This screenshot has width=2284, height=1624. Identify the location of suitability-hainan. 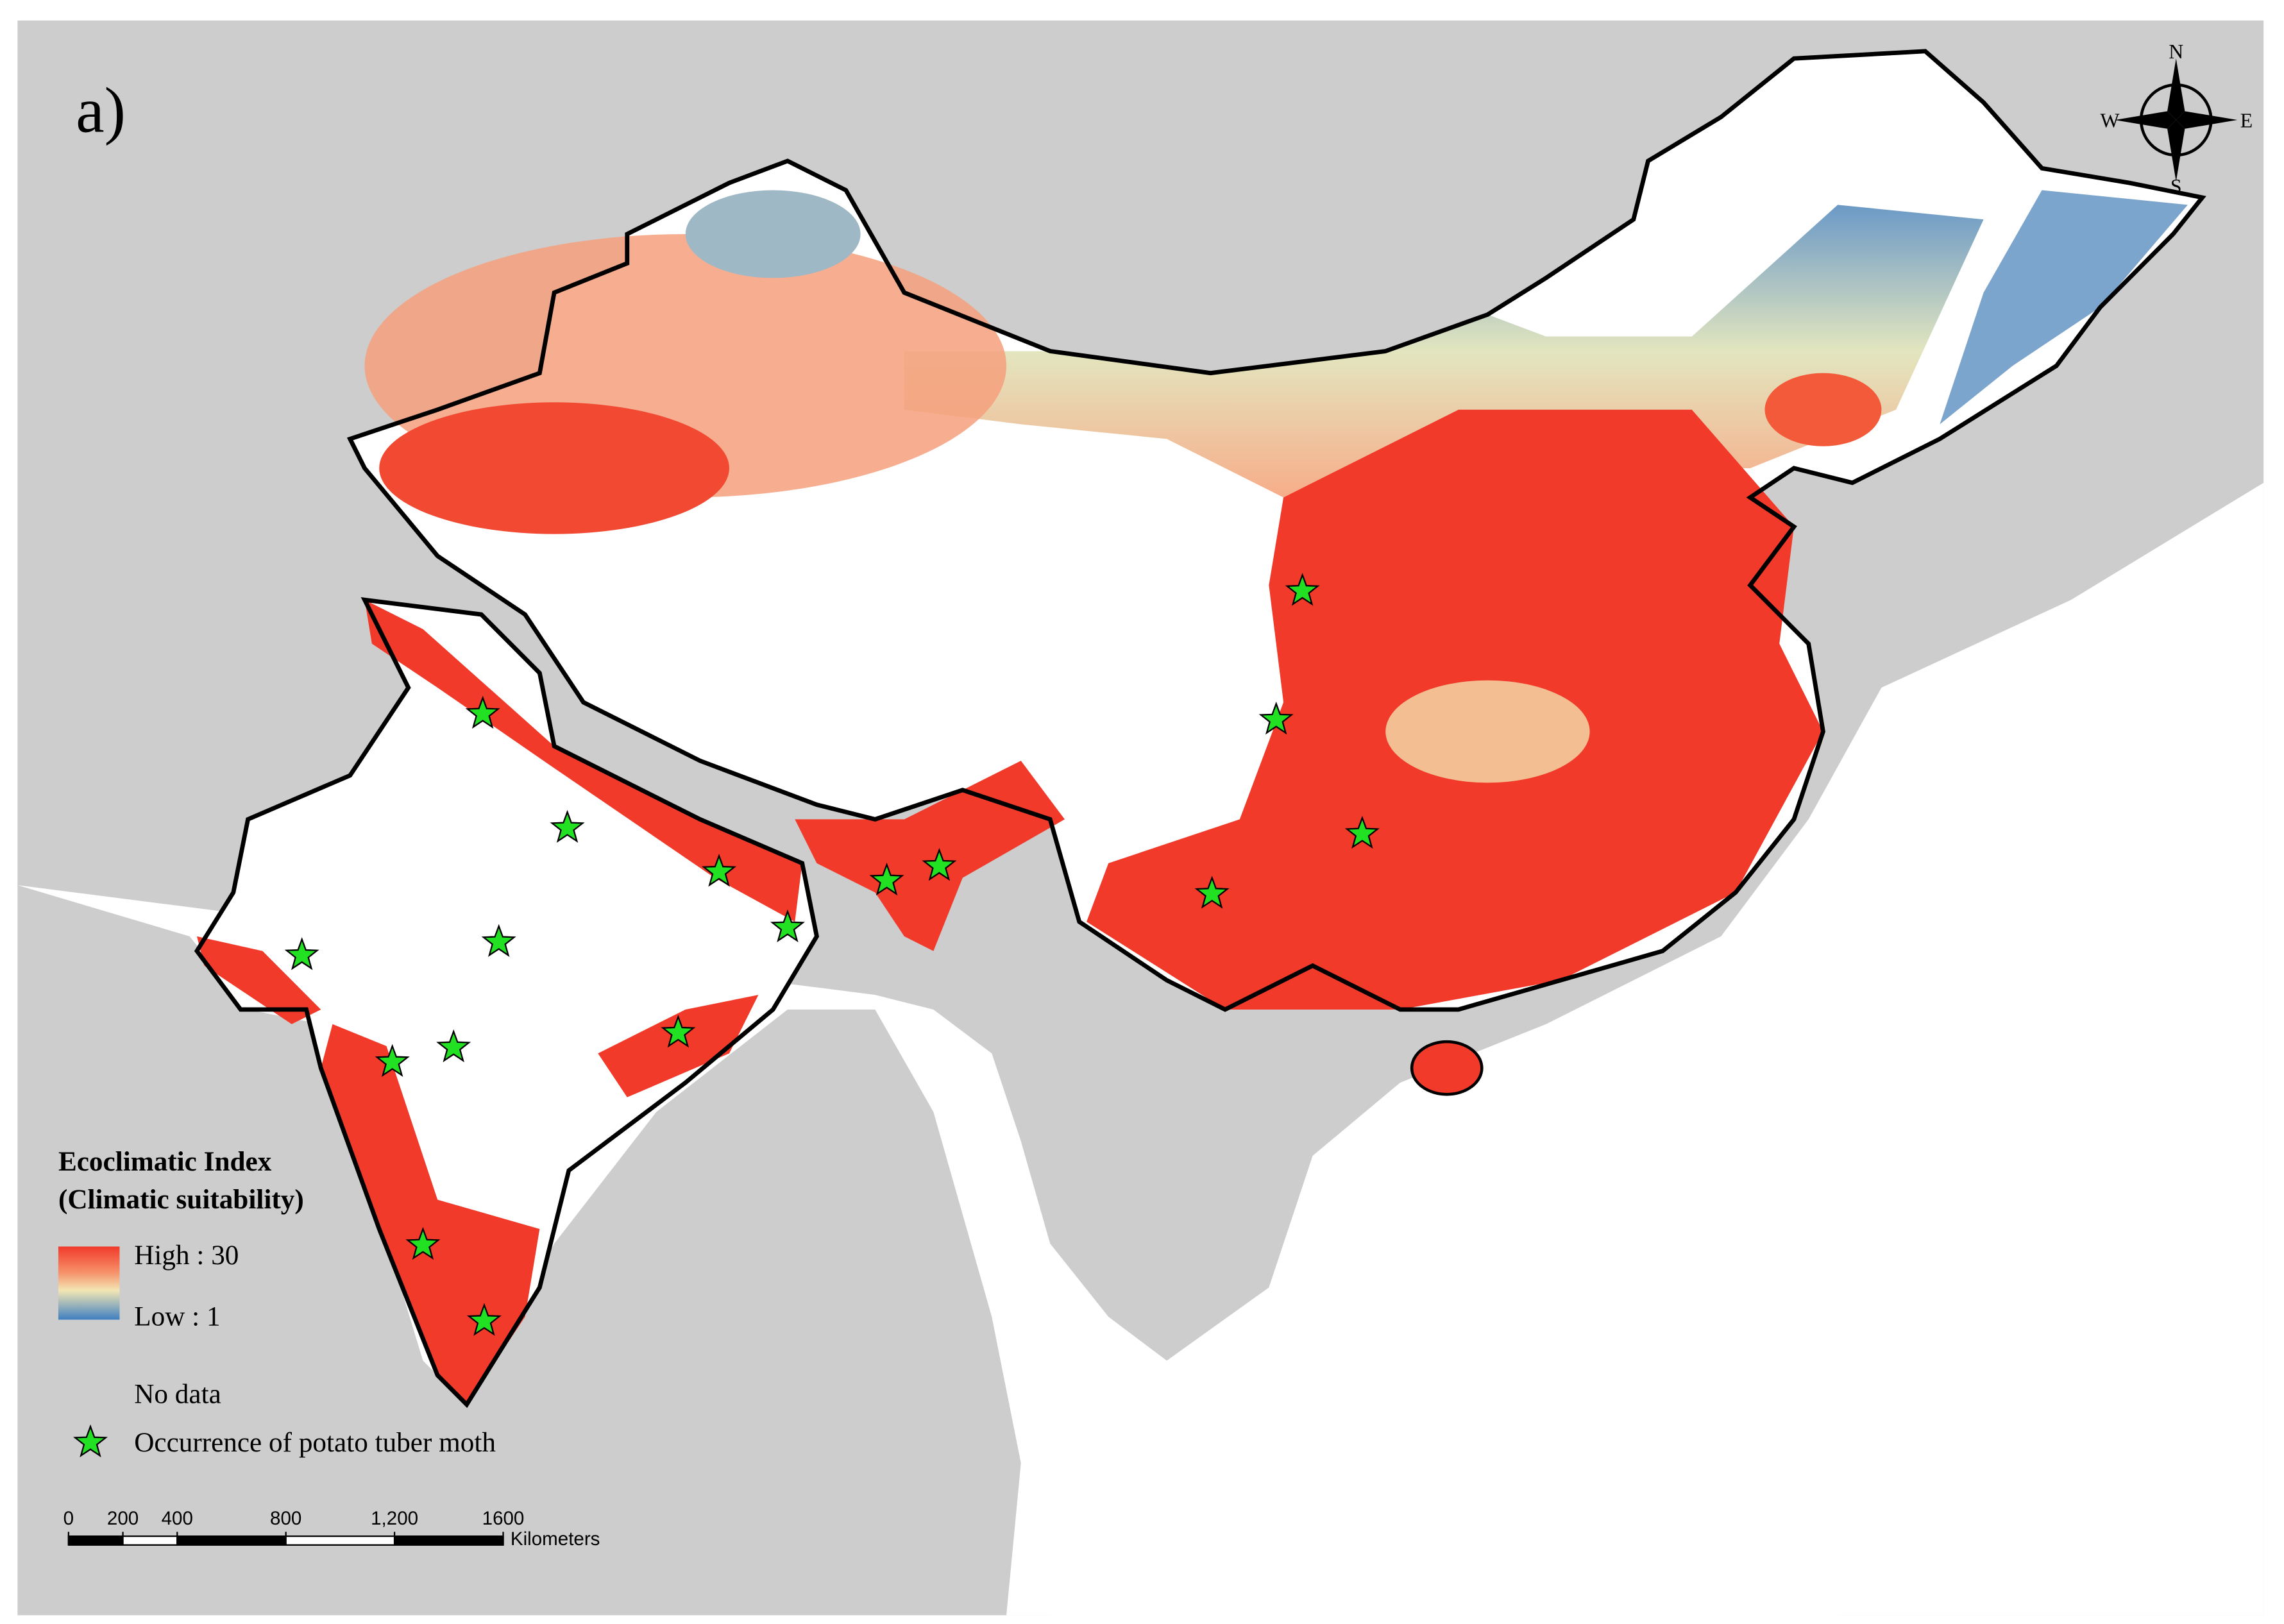
(1447, 1068).